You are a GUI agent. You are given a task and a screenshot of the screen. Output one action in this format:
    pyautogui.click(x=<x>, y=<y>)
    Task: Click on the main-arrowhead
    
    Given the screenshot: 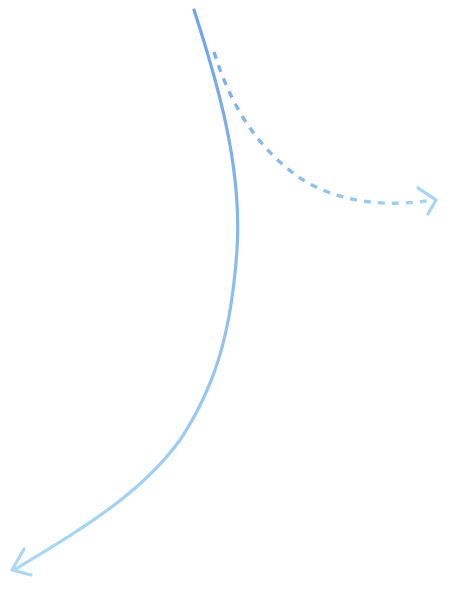 What is the action you would take?
    pyautogui.click(x=21, y=562)
    